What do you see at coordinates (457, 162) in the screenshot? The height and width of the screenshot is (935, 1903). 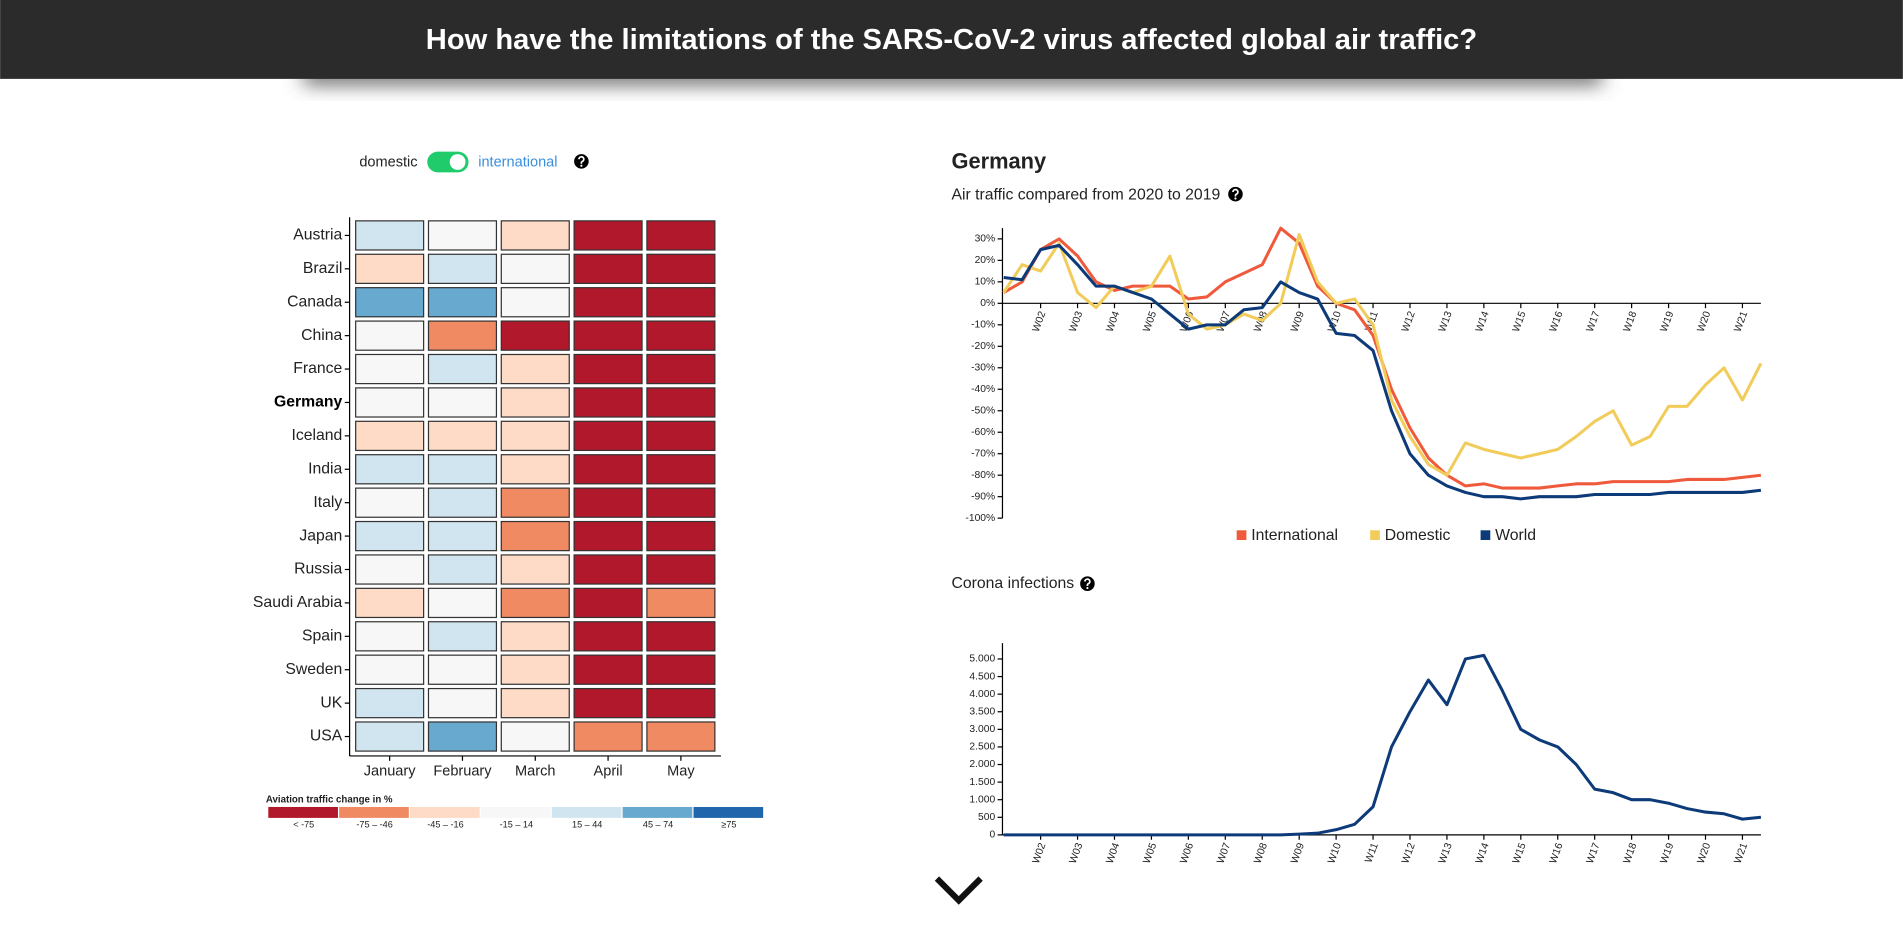 I see `toggle-knob` at bounding box center [457, 162].